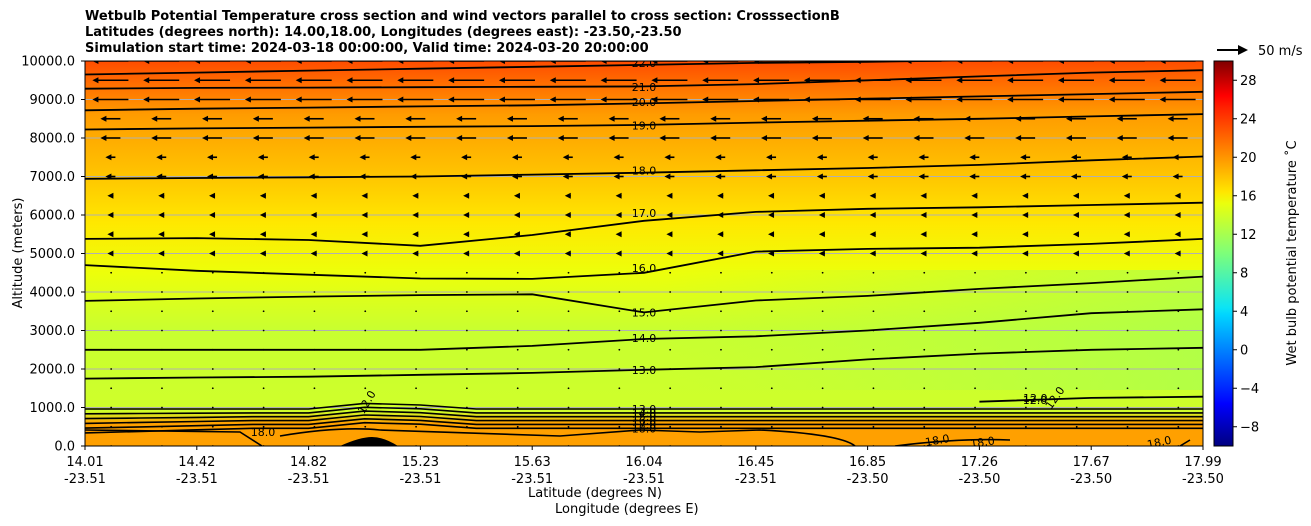  Describe the element at coordinates (48, 62) in the screenshot. I see `y-tick-label: 10000.0` at that location.